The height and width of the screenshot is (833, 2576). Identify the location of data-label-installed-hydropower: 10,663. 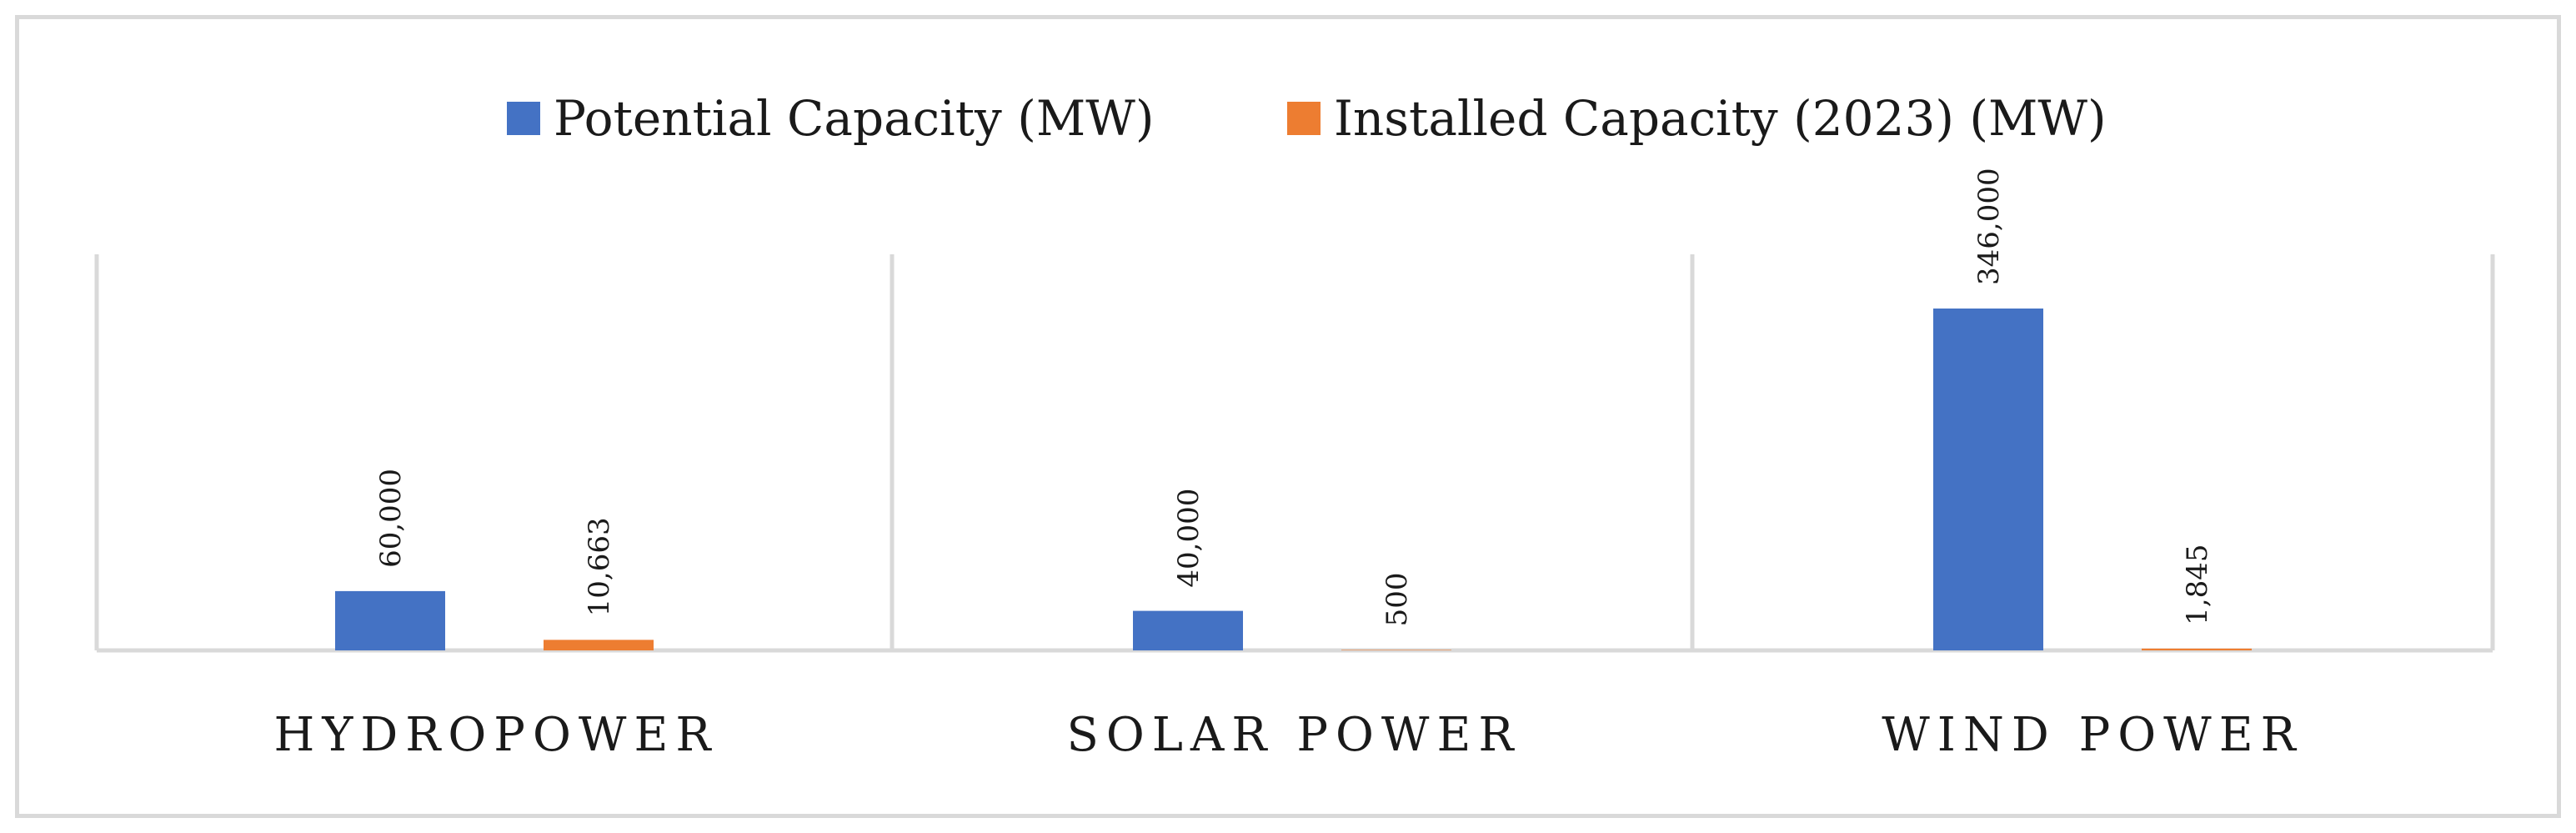
(599, 566).